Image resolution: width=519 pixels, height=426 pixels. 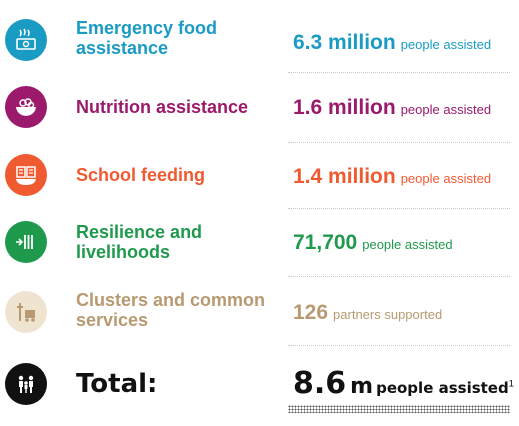 What do you see at coordinates (117, 384) in the screenshot?
I see `total-label: Total:` at bounding box center [117, 384].